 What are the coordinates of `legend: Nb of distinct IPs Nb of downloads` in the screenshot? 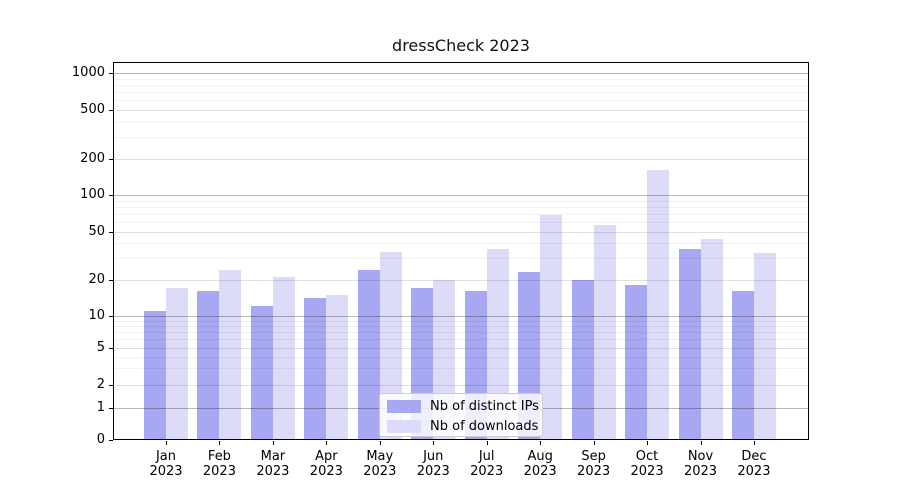 It's located at (461, 415).